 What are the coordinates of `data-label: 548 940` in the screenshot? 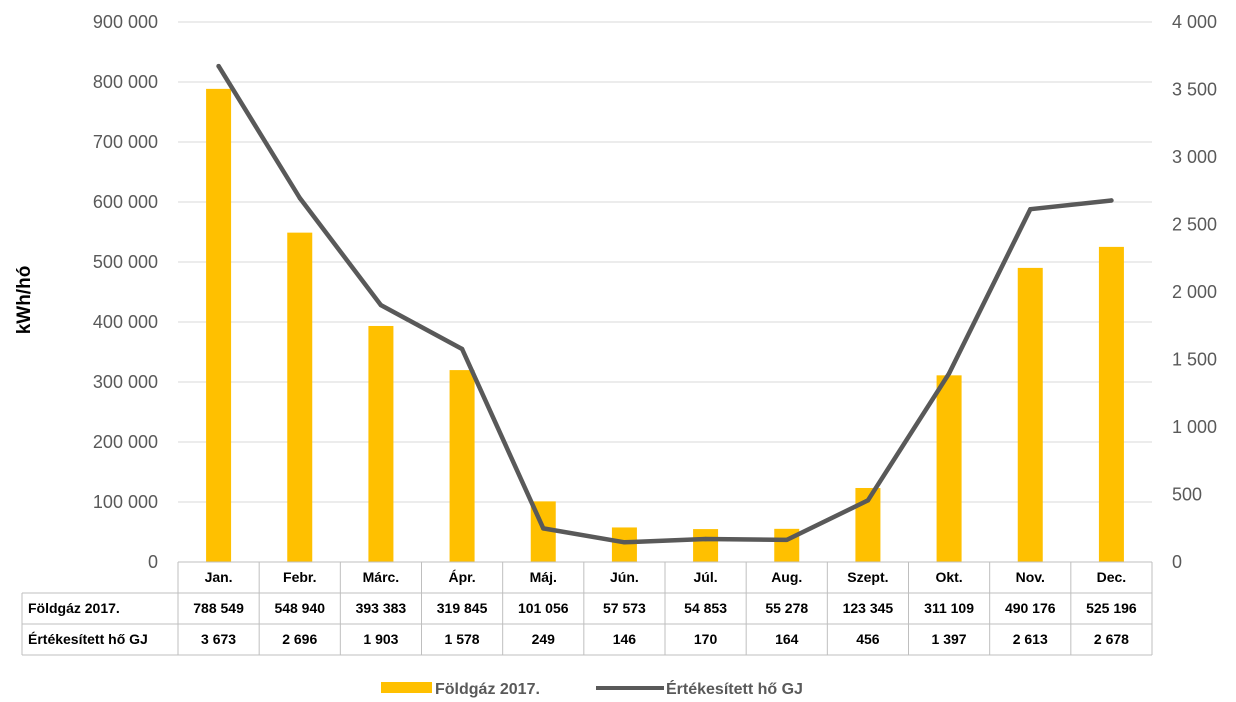 It's located at (299, 608).